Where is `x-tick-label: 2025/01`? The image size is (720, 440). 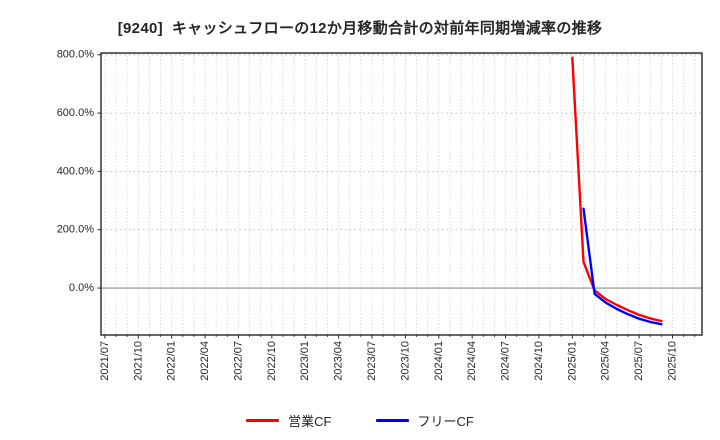 x-tick-label: 2025/01 is located at coordinates (572, 361).